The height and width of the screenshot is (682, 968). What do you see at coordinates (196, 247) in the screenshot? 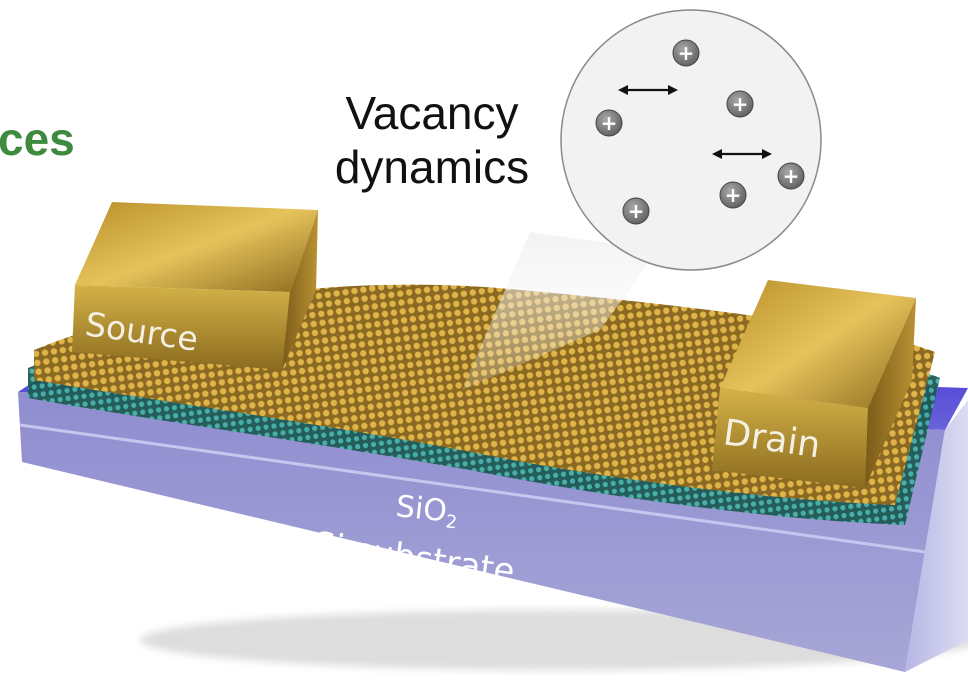
I see `source-top-face` at bounding box center [196, 247].